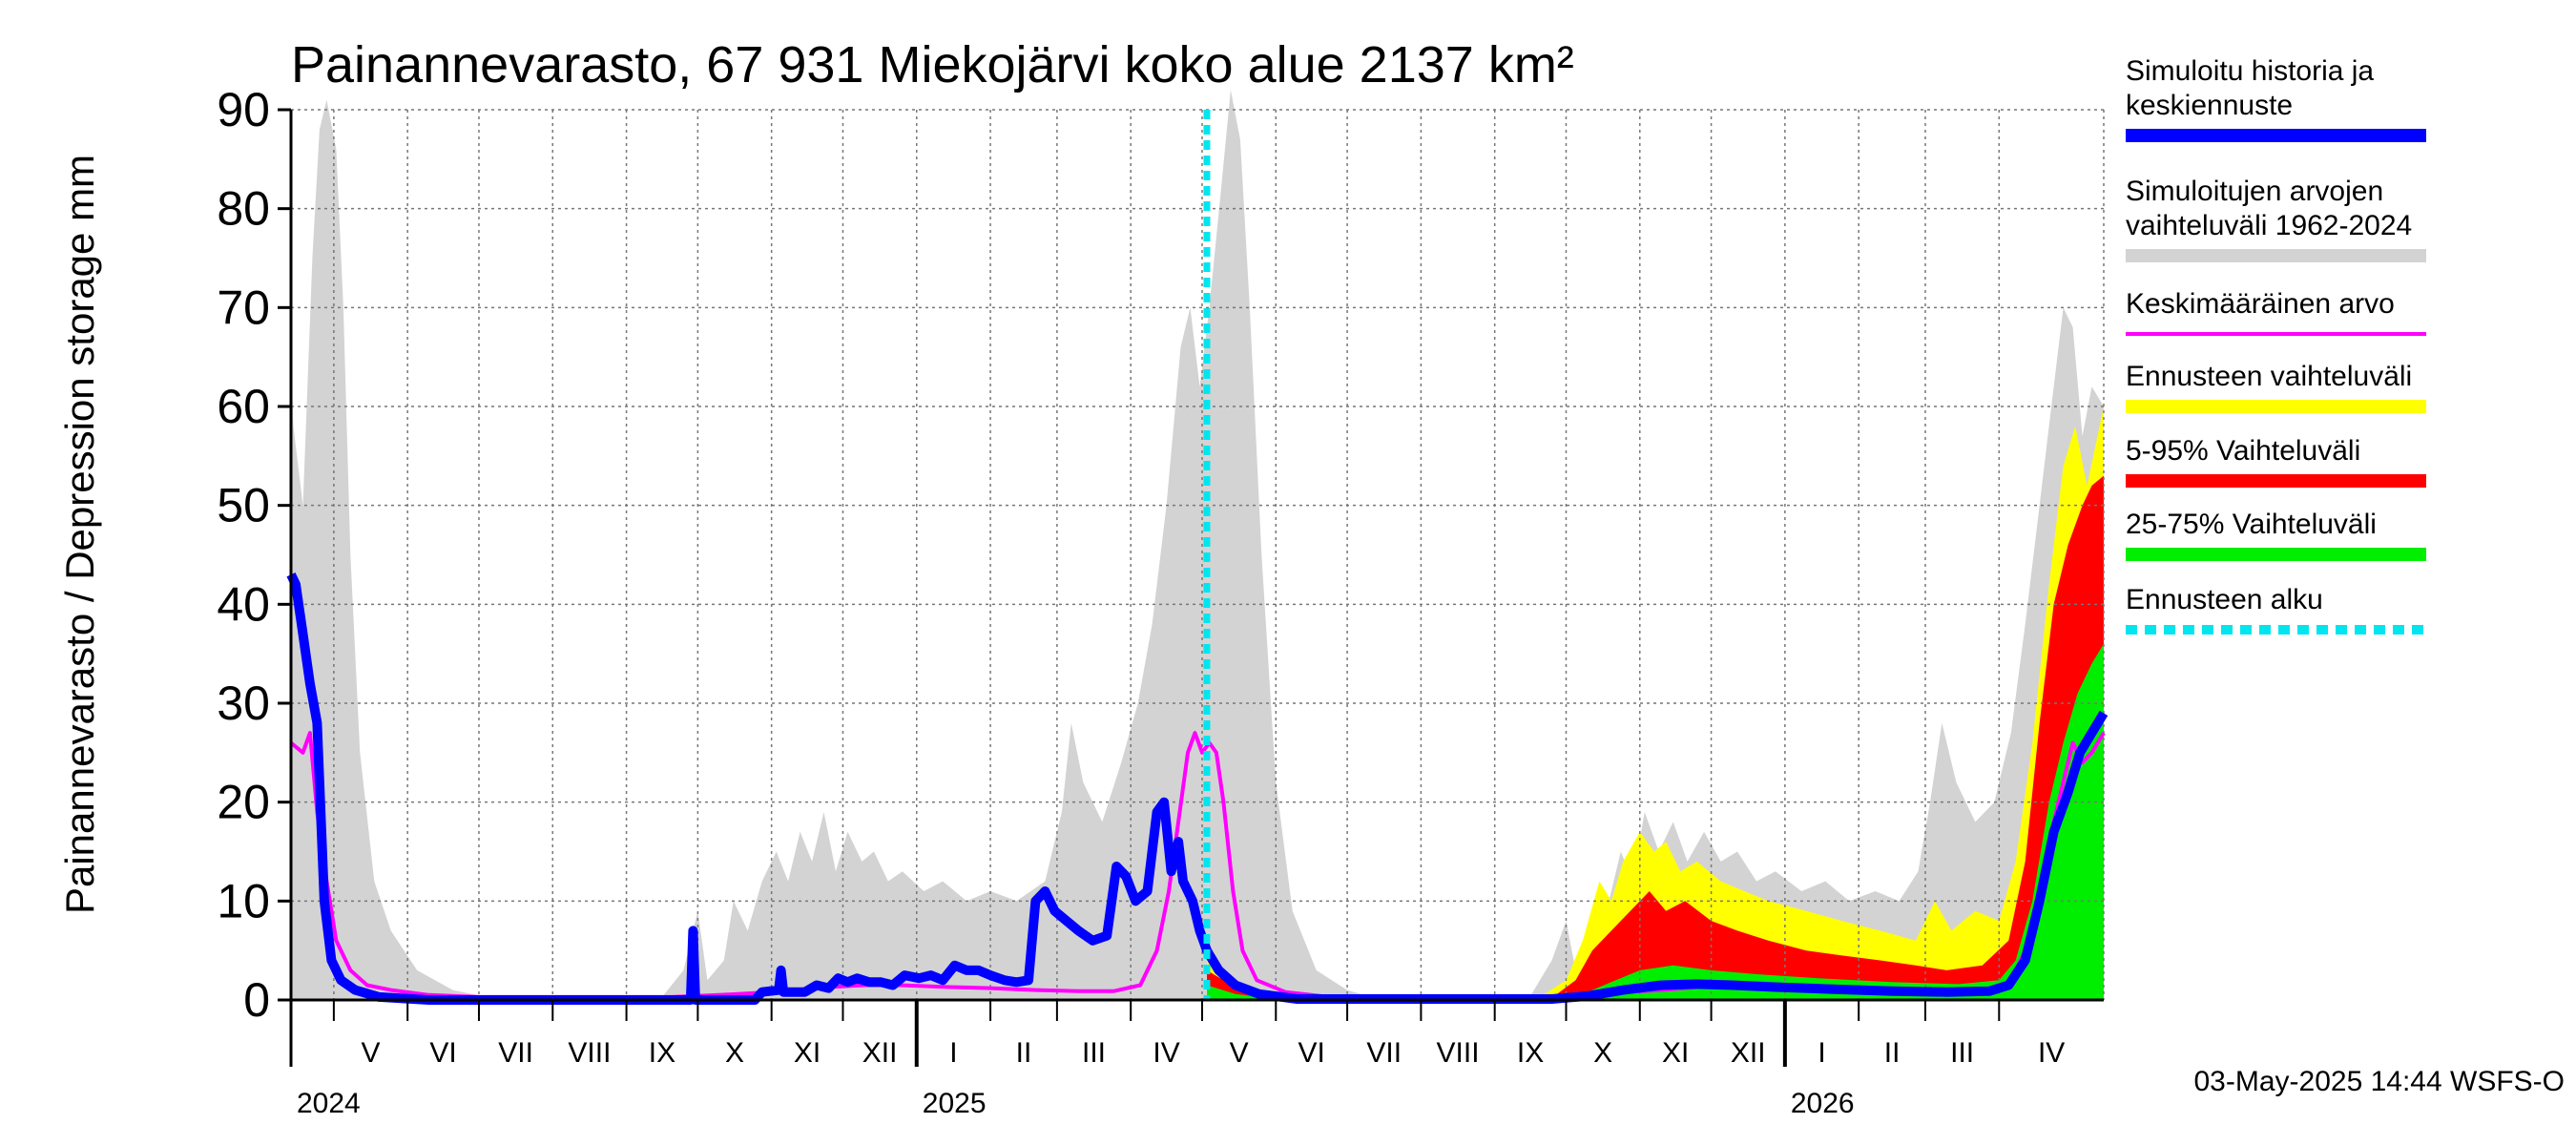  Describe the element at coordinates (2254, 192) in the screenshot. I see `legend-label-1-0: Simuloitujen arvojen` at that location.